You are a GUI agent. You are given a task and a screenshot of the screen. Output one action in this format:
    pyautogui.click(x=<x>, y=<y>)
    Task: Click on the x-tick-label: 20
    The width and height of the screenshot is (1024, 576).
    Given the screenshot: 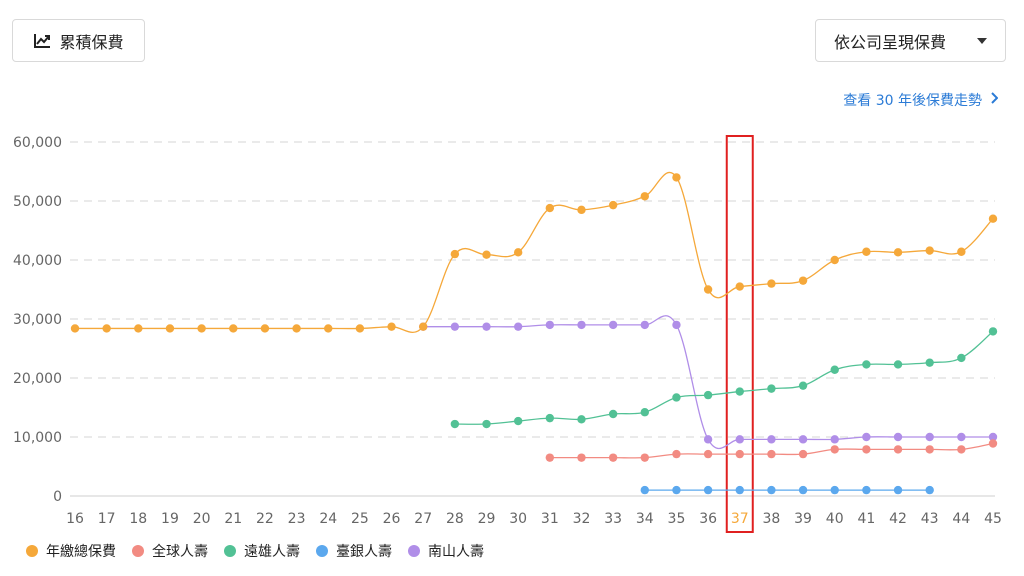 What is the action you would take?
    pyautogui.click(x=202, y=519)
    